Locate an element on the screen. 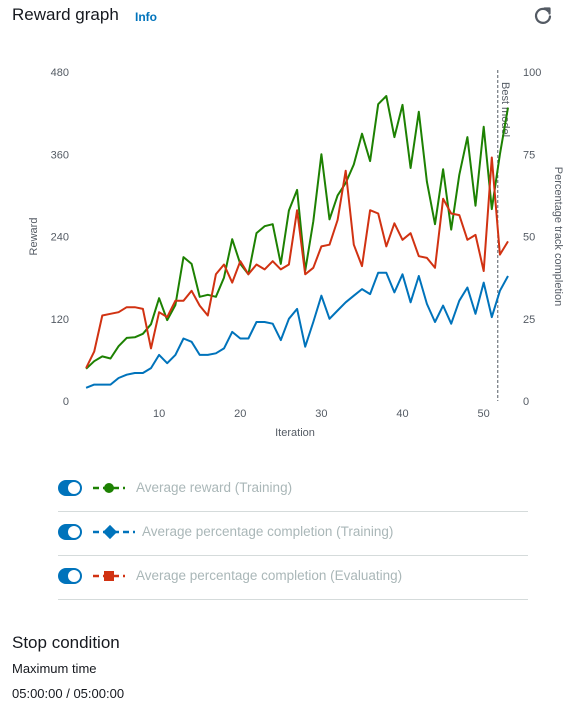 The image size is (568, 705). toggle-average-reward-training is located at coordinates (70, 488).